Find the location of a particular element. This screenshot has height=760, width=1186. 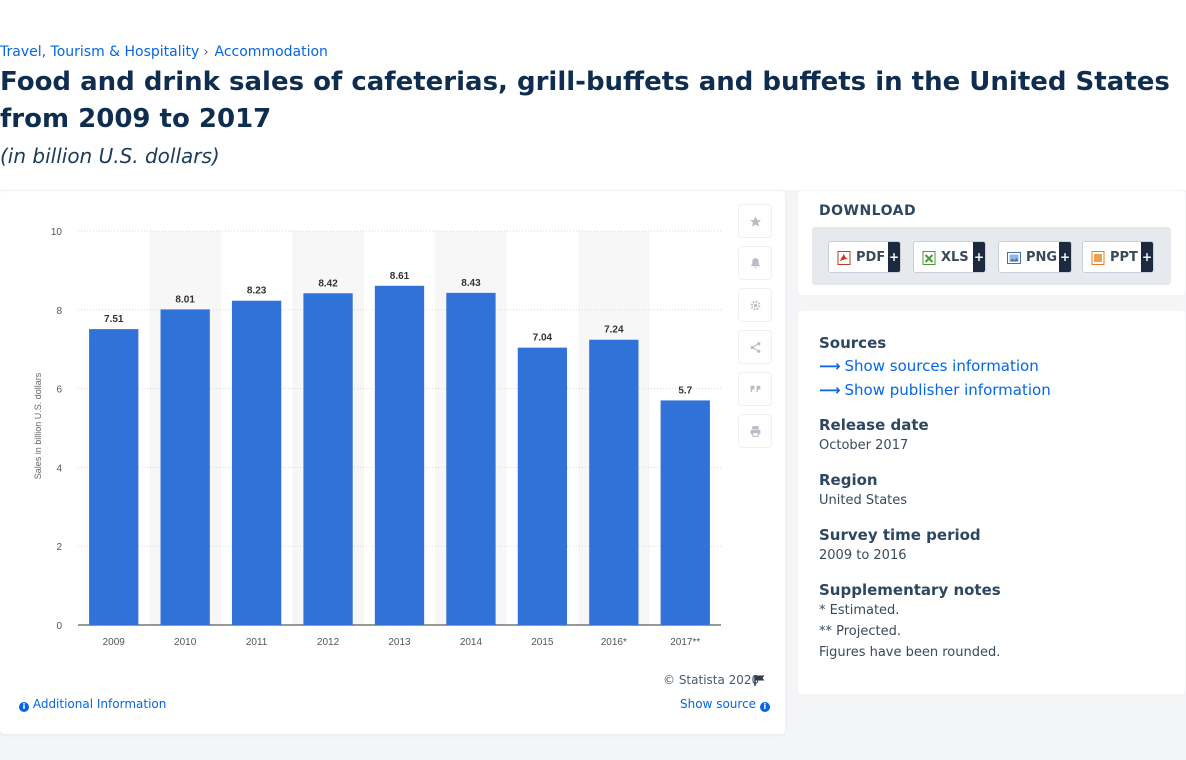

supplementary-note: Figures have been rounded. is located at coordinates (910, 652).